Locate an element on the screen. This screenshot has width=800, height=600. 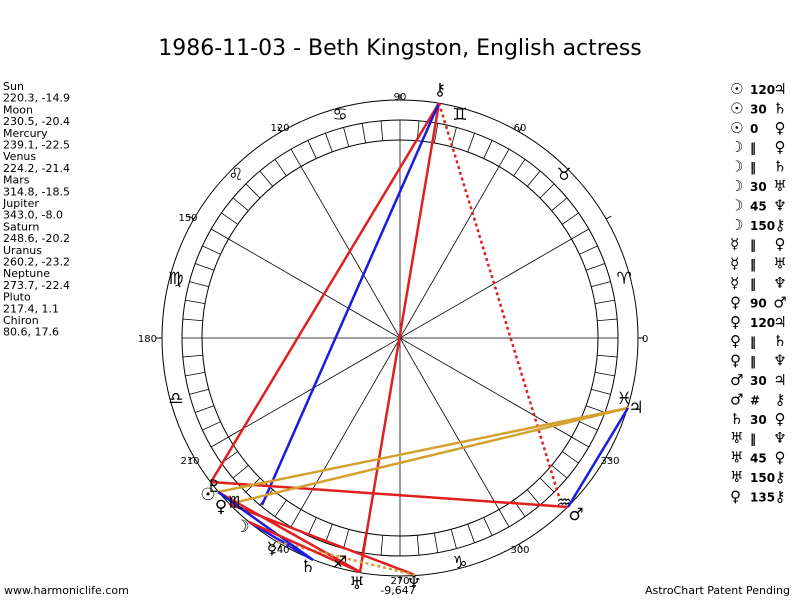
degree-label: 90 is located at coordinates (400, 97).